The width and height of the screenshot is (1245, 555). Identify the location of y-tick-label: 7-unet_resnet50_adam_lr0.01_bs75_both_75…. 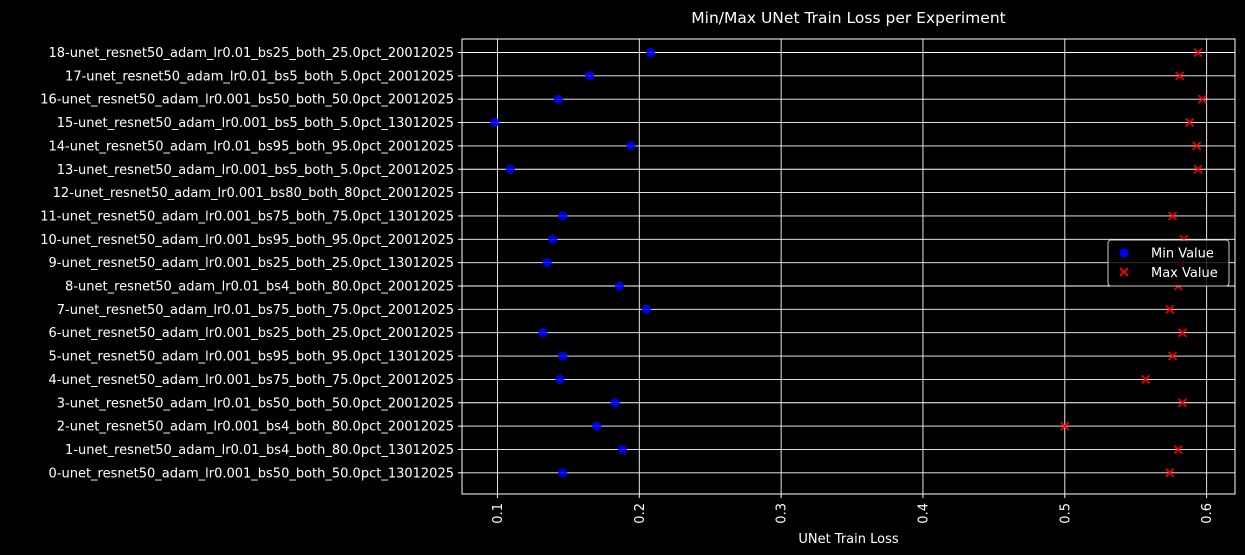
(255, 310).